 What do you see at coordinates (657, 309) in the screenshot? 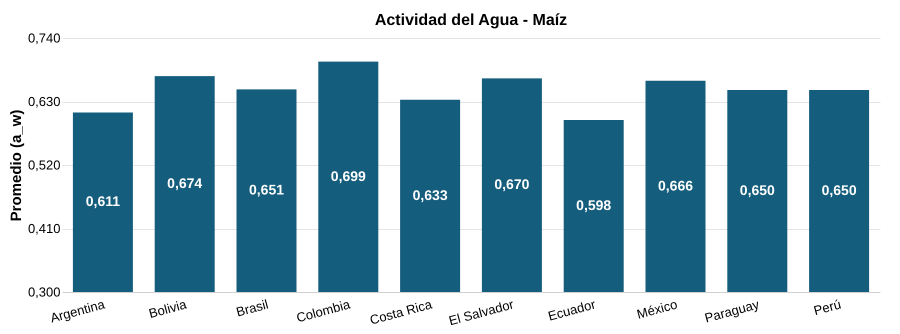
I see `x-tick-label: México` at bounding box center [657, 309].